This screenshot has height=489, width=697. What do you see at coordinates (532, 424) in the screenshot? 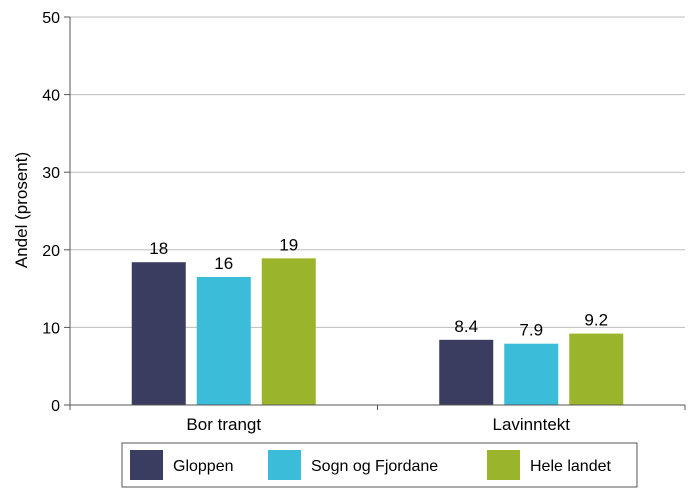
I see `x-tick-label: Lavinntekt` at bounding box center [532, 424].